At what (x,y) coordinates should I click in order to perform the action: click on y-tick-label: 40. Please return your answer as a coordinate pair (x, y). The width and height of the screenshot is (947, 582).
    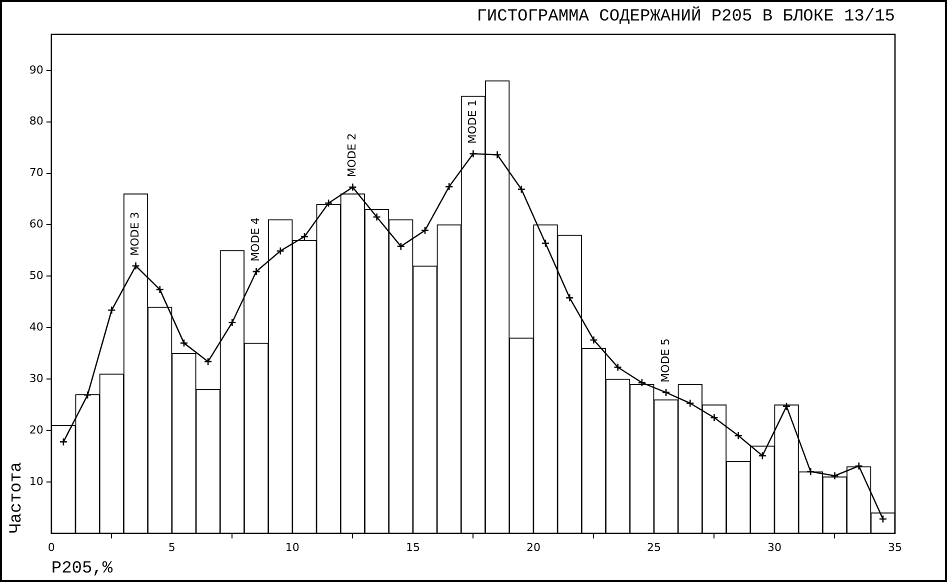
    Looking at the image, I should click on (36, 327).